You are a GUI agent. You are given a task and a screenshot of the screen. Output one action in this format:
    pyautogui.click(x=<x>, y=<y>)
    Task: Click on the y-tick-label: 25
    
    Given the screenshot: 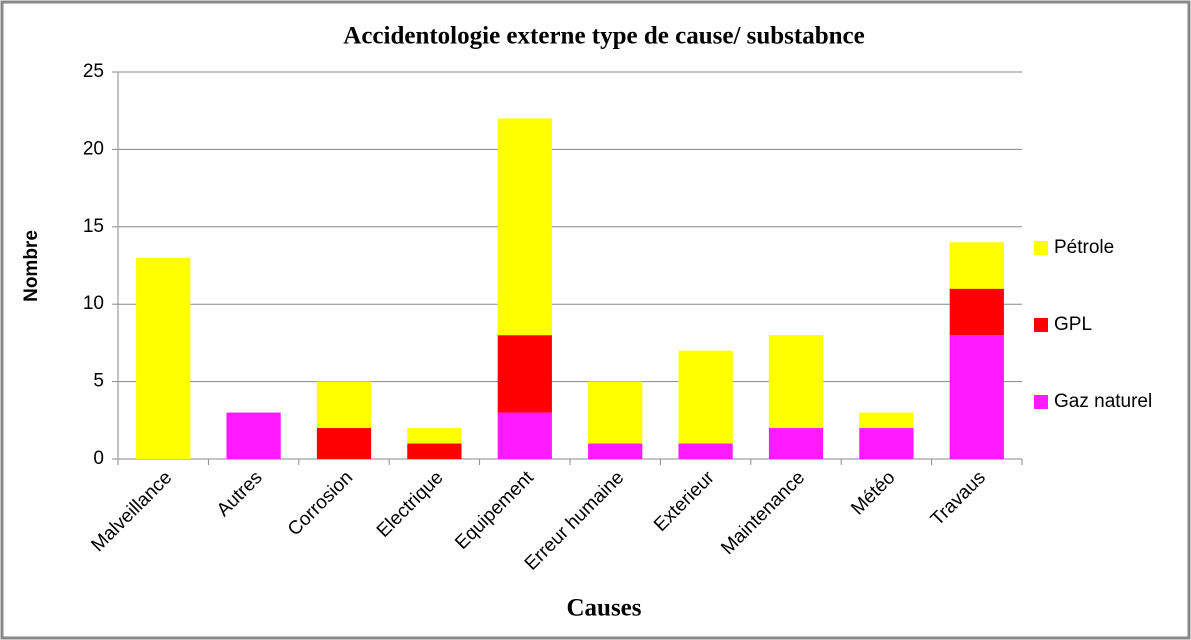 What is the action you would take?
    pyautogui.click(x=93, y=71)
    